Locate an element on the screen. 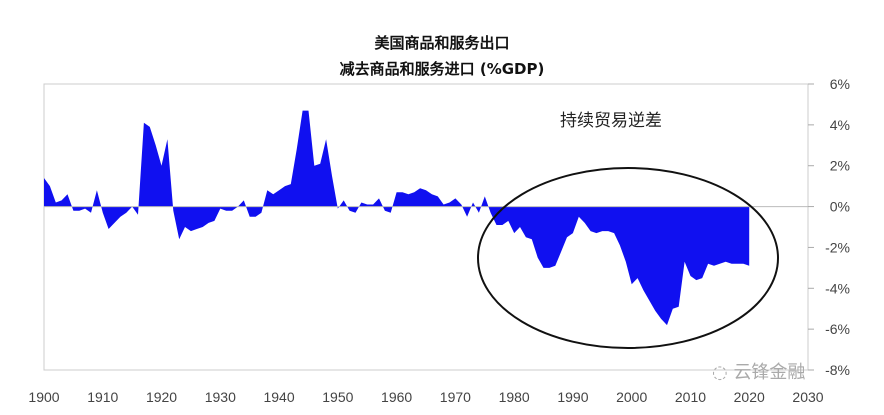 The image size is (884, 415). x-tick-label: 1960 is located at coordinates (396, 397).